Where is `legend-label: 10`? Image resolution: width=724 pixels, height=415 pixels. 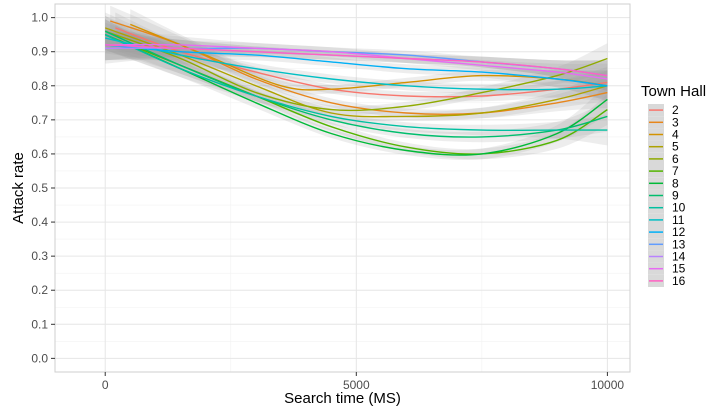 legend-label: 10 is located at coordinates (679, 208).